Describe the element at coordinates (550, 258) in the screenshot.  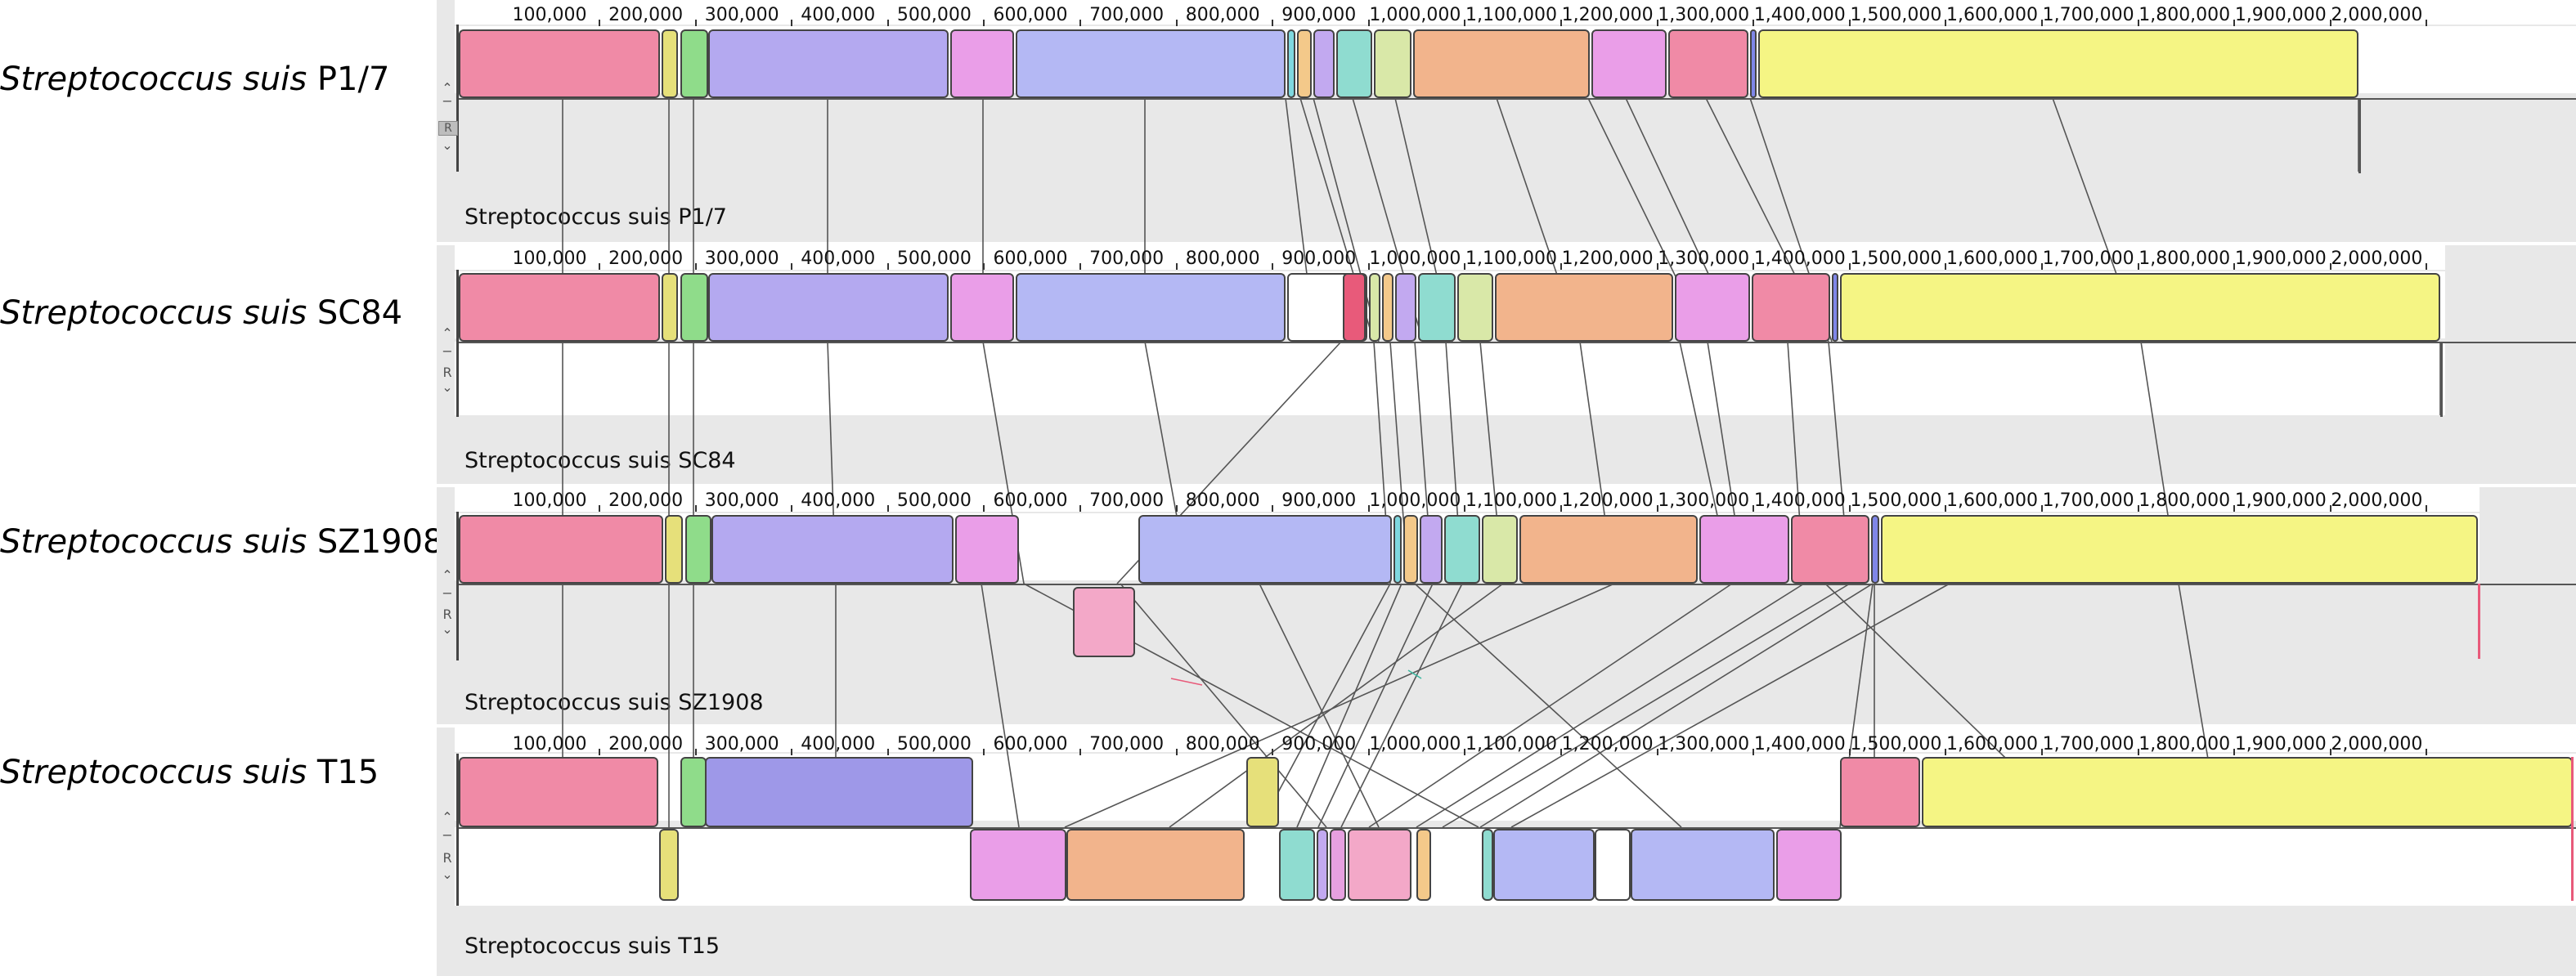
I see `ruler-tick-label: 100,000` at that location.